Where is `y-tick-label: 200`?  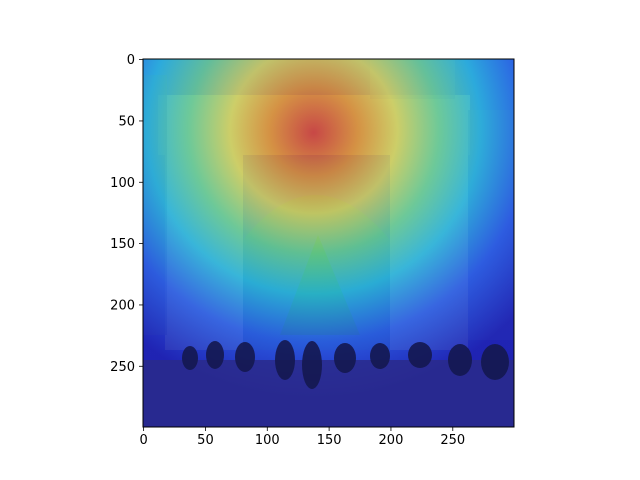 y-tick-label: 200 is located at coordinates (122, 305).